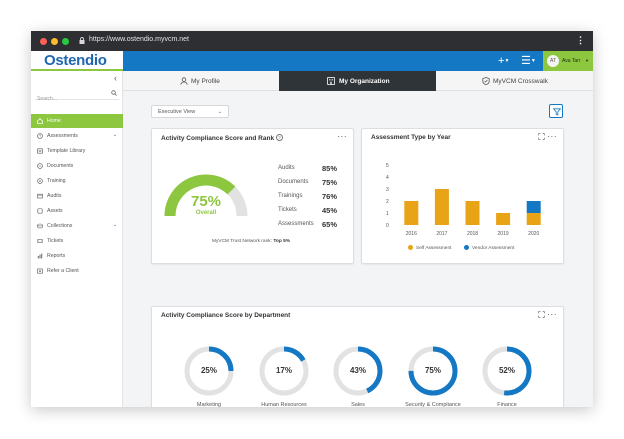  Describe the element at coordinates (553, 61) in the screenshot. I see `avatar: AT` at that location.